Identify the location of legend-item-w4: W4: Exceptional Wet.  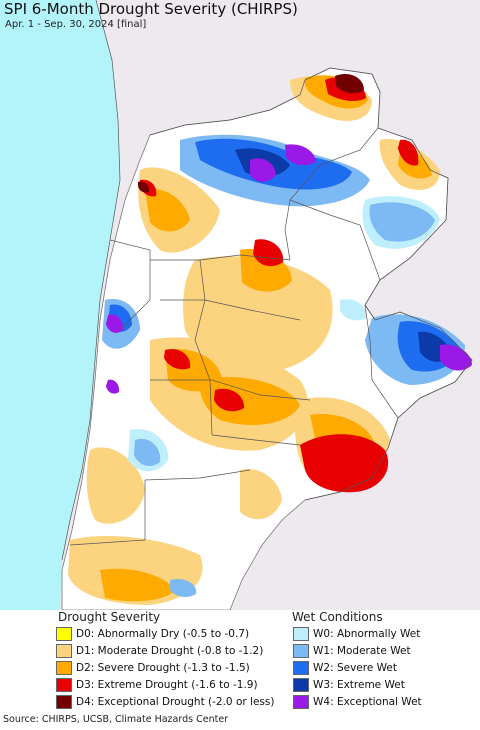
(357, 702).